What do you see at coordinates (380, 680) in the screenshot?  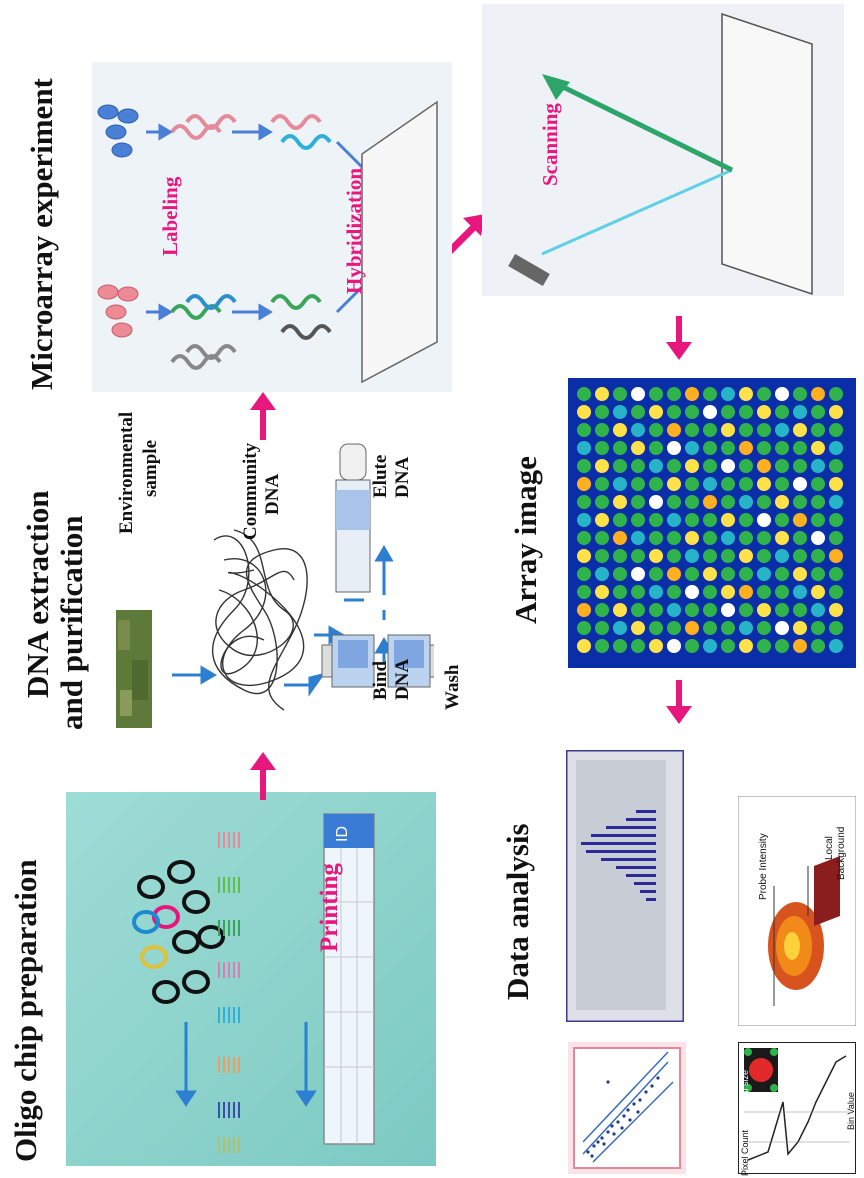 I see `bind-dna-label-1: Bind` at bounding box center [380, 680].